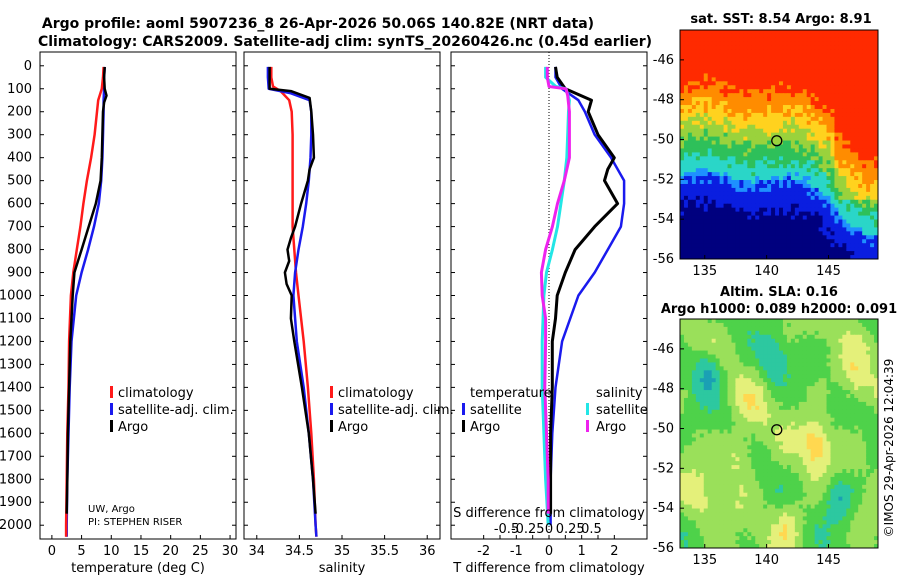 This screenshot has width=900, height=580. I want to click on sla-map-image, so click(779, 433).